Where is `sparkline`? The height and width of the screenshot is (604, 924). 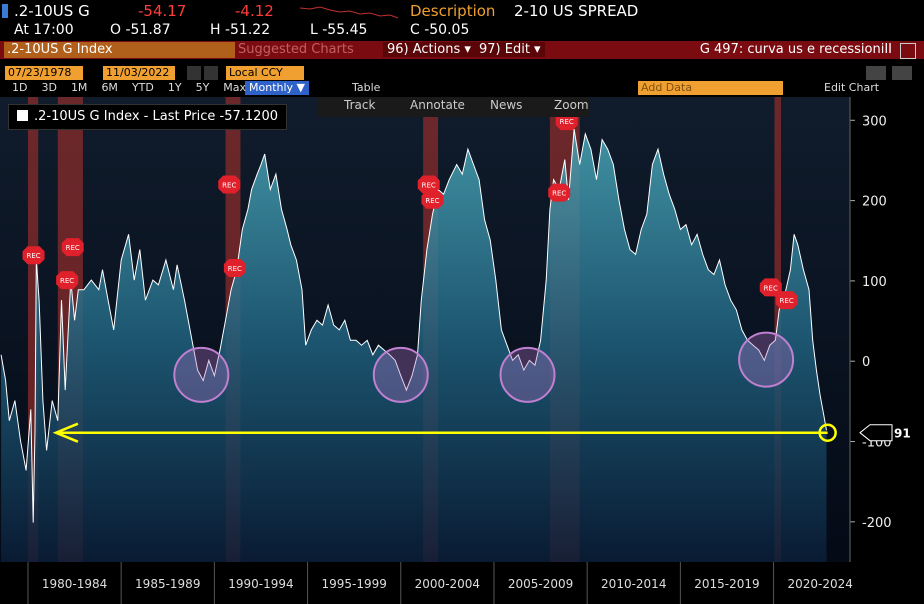 sparkline is located at coordinates (349, 12).